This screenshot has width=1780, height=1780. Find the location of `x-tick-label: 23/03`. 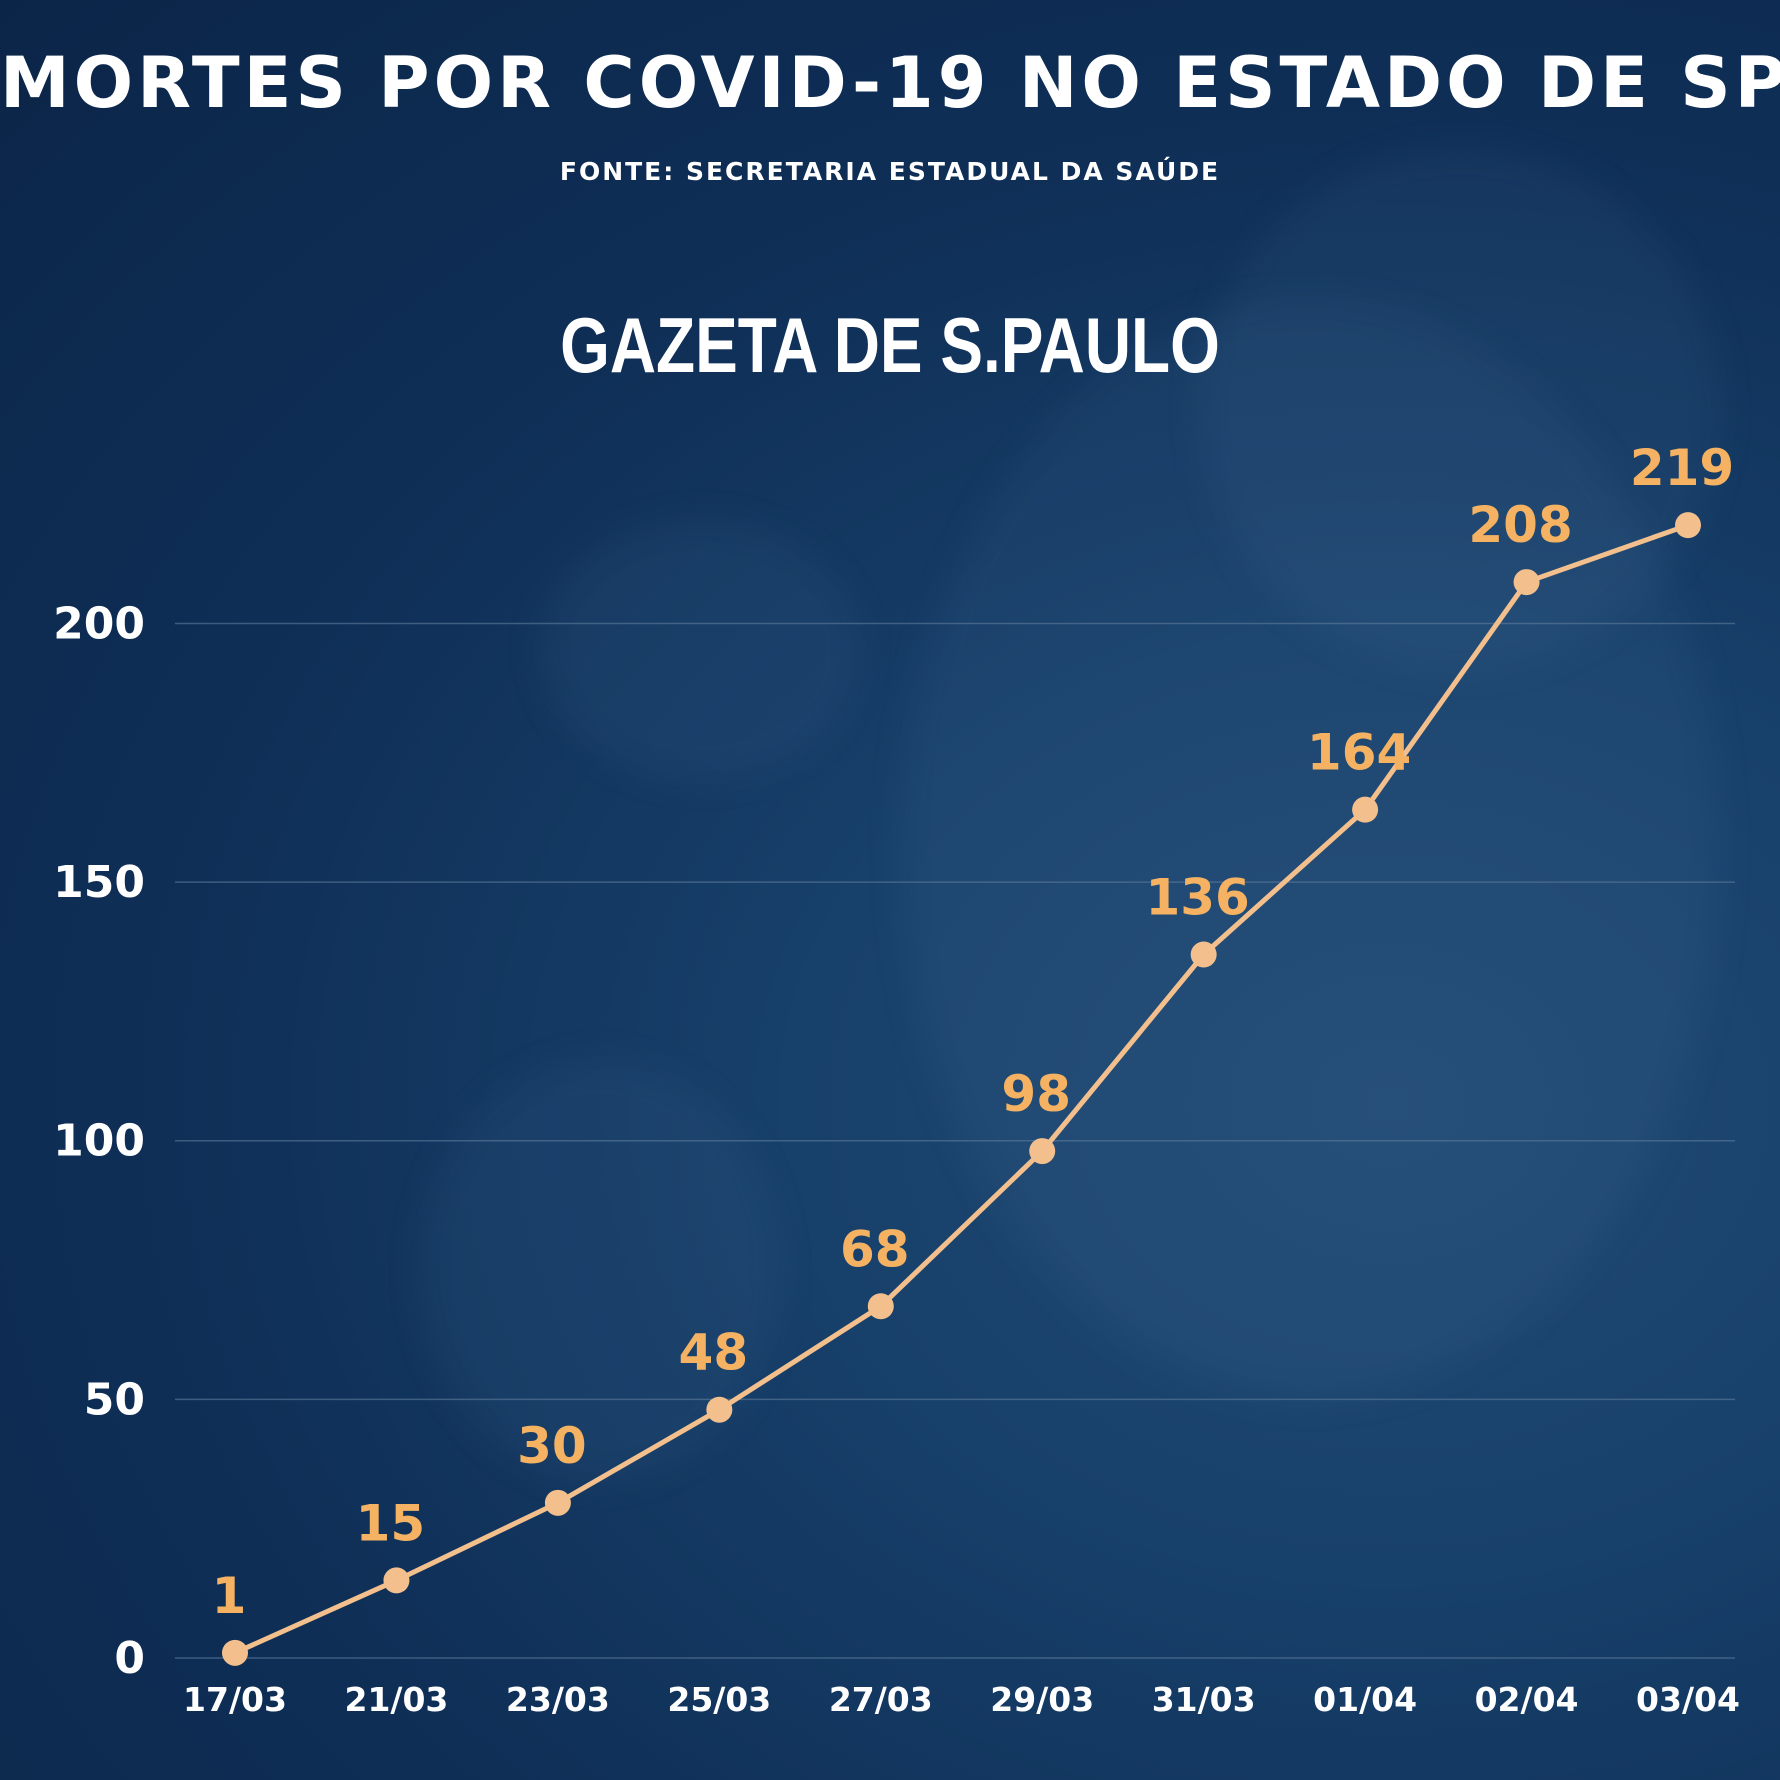

x-tick-label: 23/03 is located at coordinates (558, 1699).